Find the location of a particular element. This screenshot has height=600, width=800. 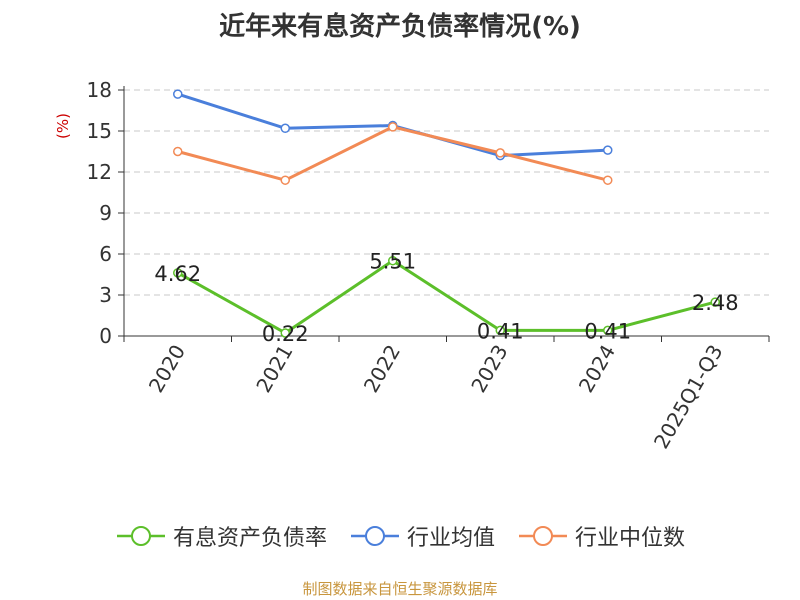

data-label: 0.22 is located at coordinates (285, 334).